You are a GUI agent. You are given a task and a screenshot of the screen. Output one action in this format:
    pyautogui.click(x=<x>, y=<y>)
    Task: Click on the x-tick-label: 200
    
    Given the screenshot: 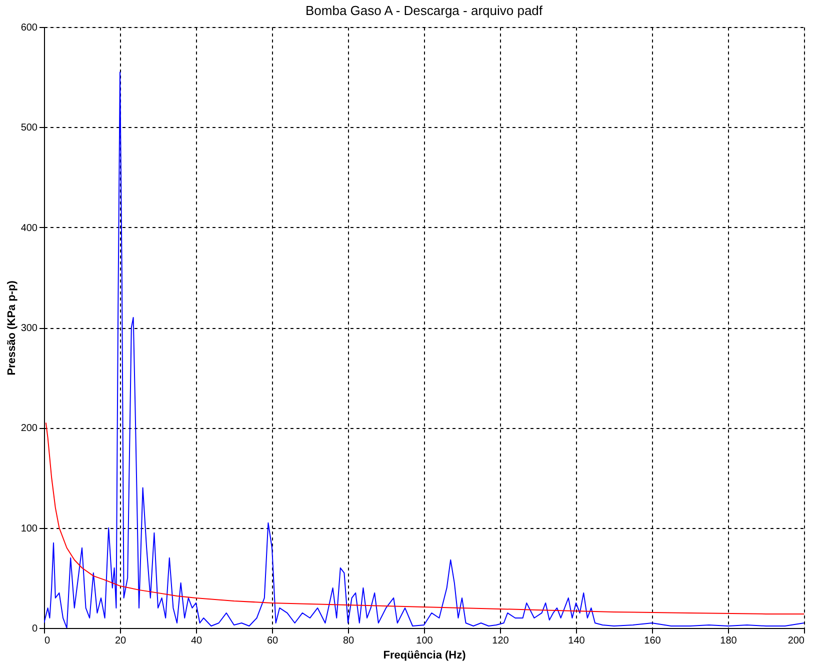 What is the action you would take?
    pyautogui.click(x=796, y=641)
    